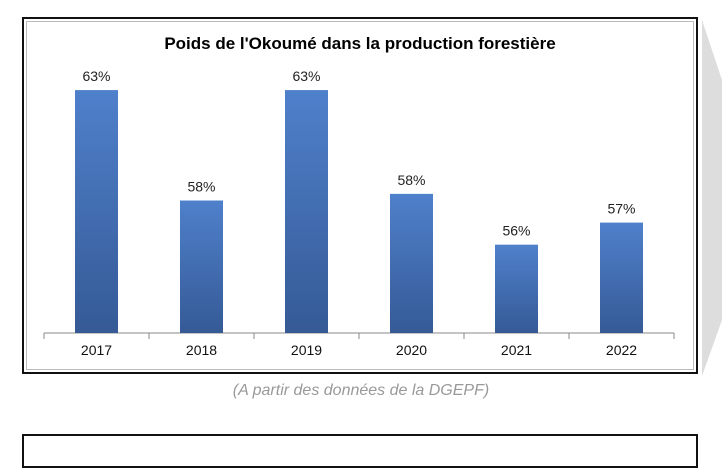  I want to click on bar-2022, so click(621, 277).